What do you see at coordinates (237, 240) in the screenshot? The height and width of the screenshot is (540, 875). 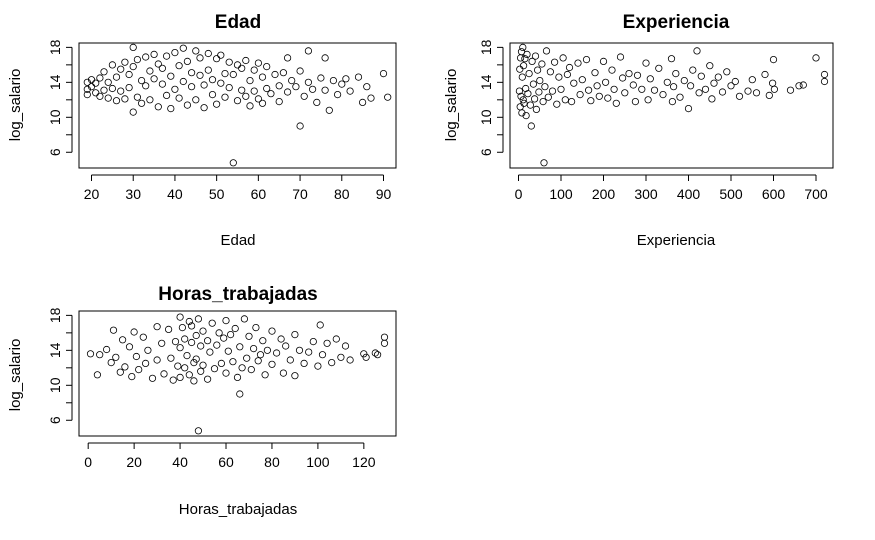 I see `x-axis-label: Edad` at bounding box center [237, 240].